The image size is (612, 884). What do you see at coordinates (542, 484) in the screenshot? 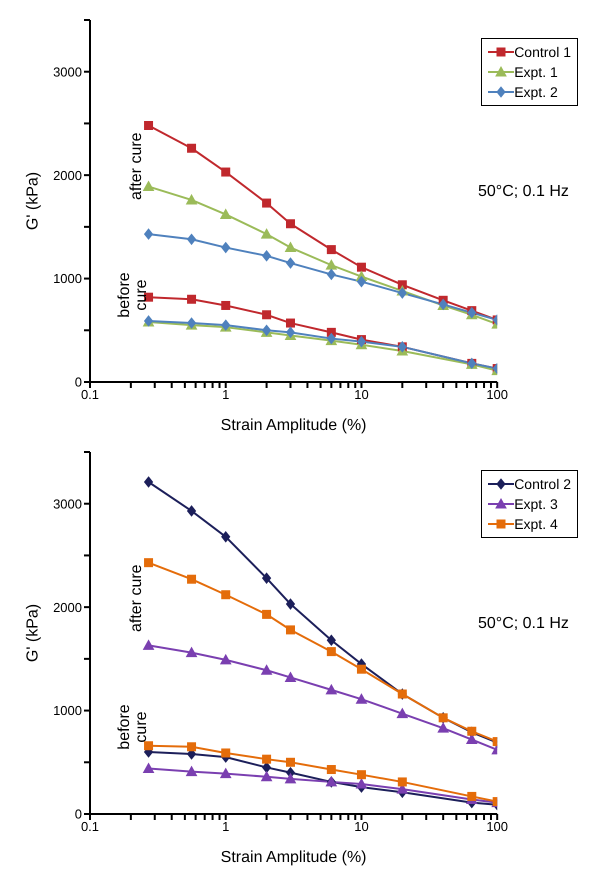
I see `legend-label: Control 2` at bounding box center [542, 484].